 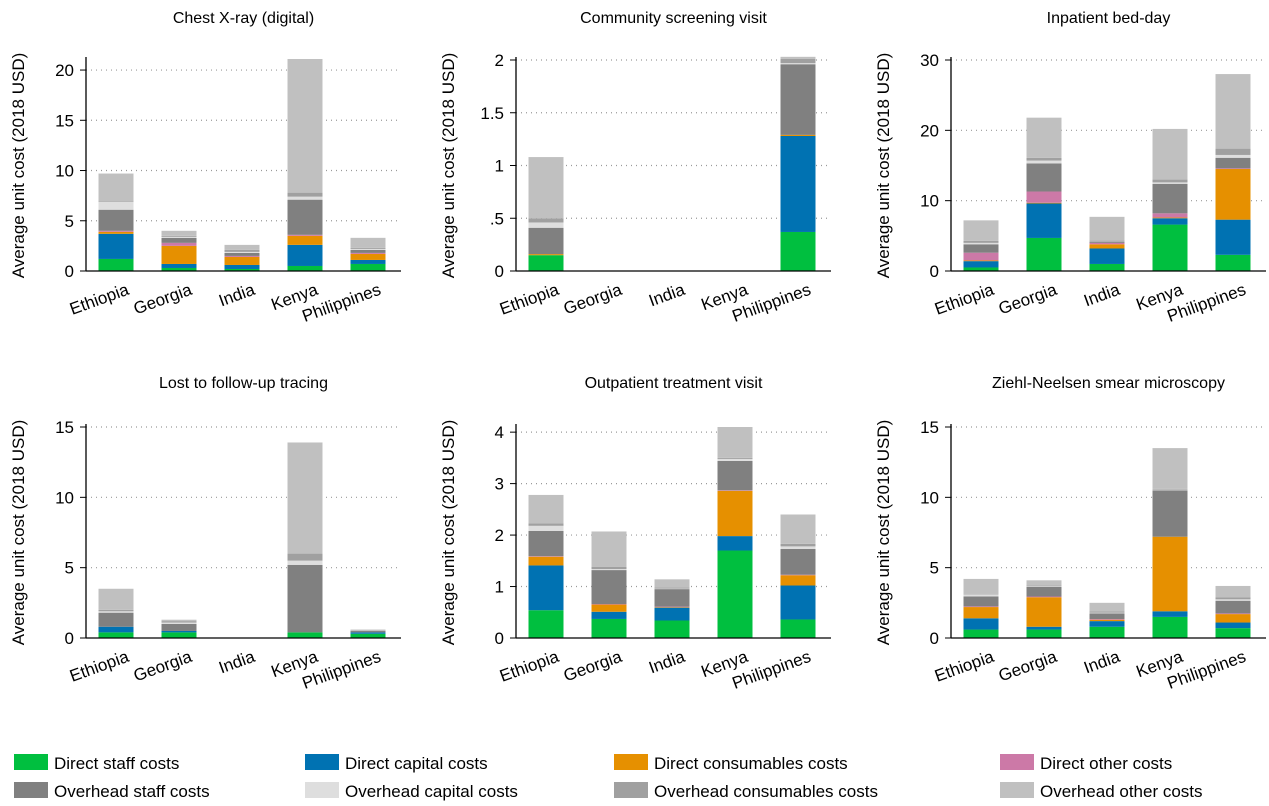 What do you see at coordinates (673, 18) in the screenshot?
I see `panel-title: Community screening visit` at bounding box center [673, 18].